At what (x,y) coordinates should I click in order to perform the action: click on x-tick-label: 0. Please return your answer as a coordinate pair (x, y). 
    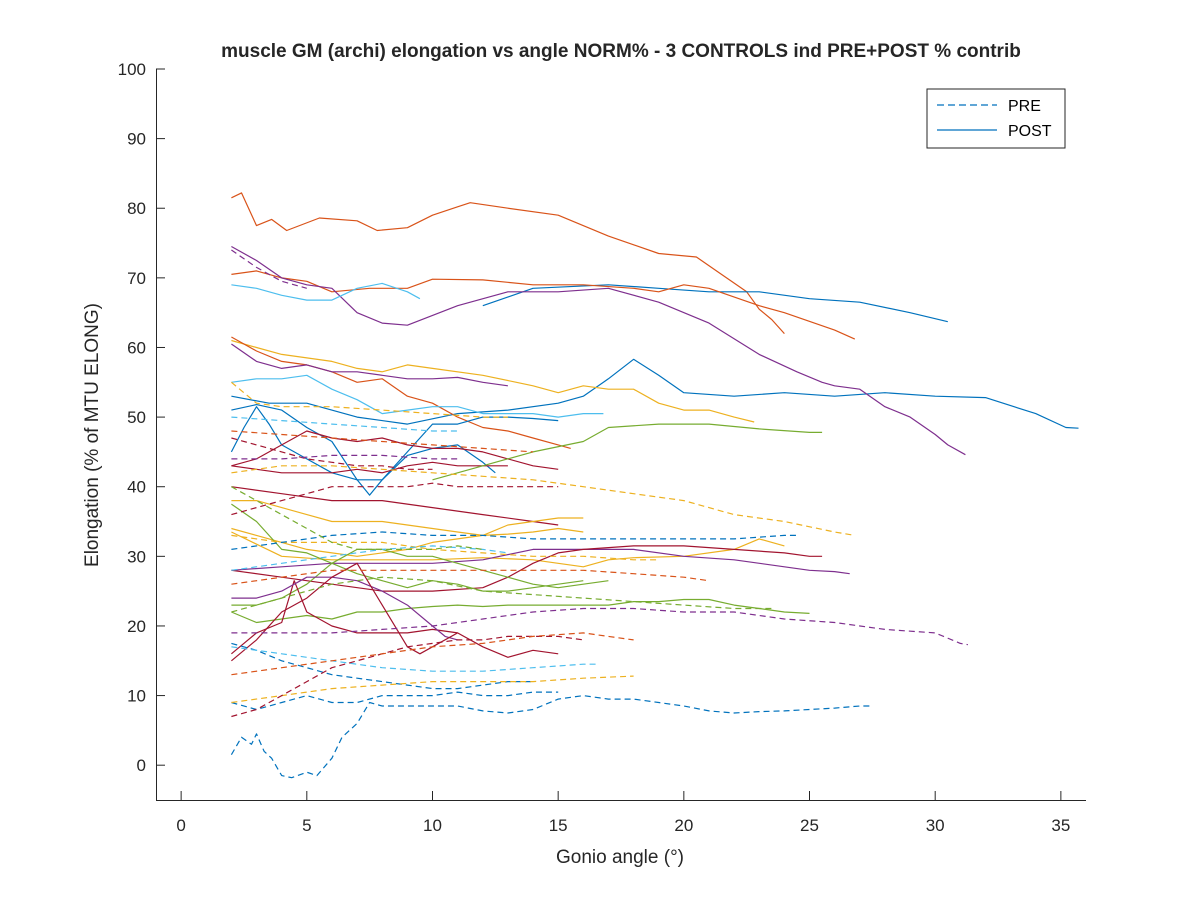
    Looking at the image, I should click on (180, 825).